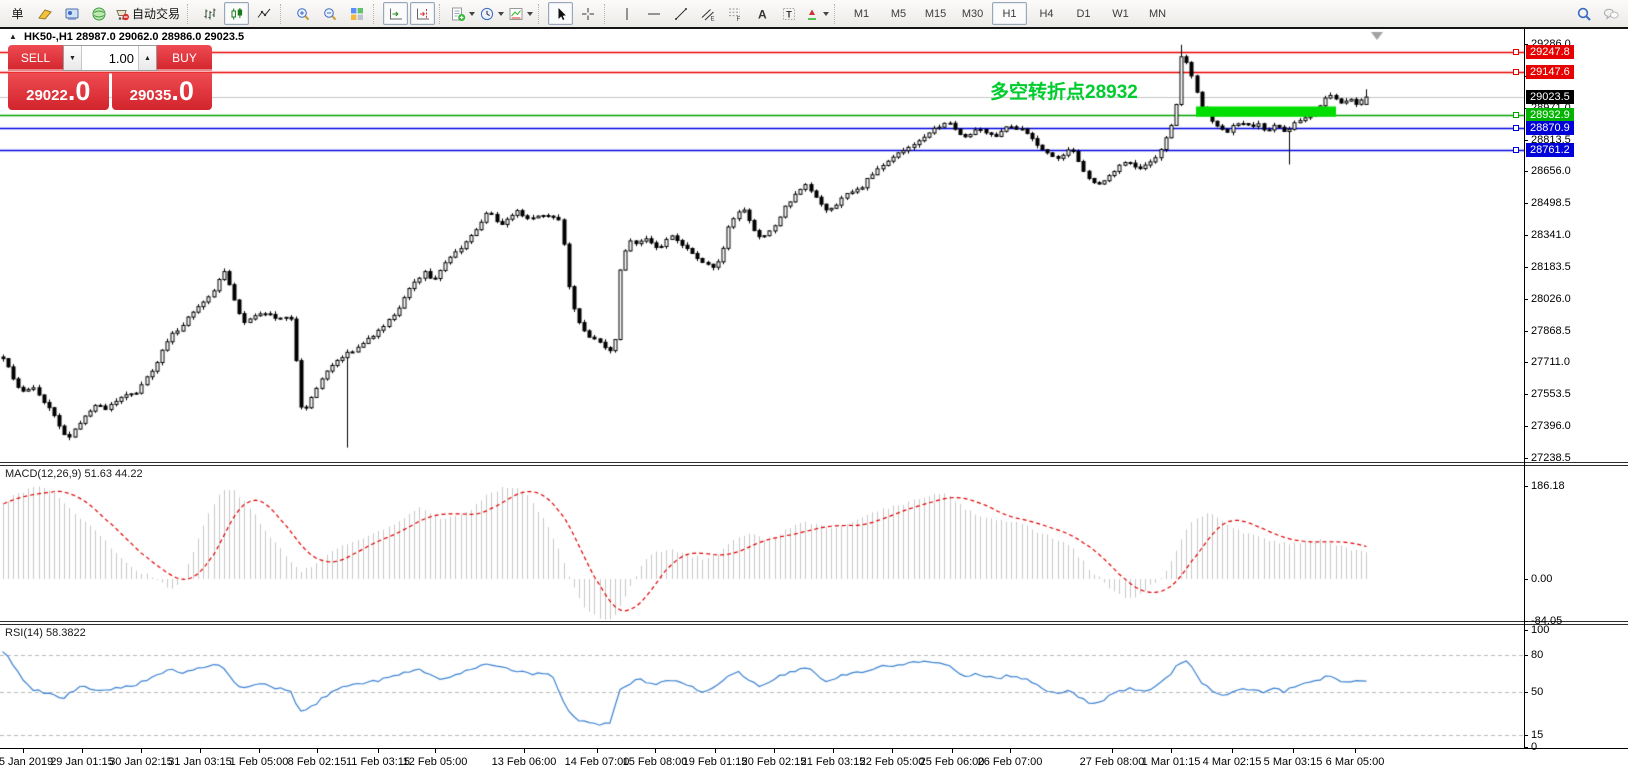 The height and width of the screenshot is (775, 1628). Describe the element at coordinates (816, 13) in the screenshot. I see `arrows-button` at that location.